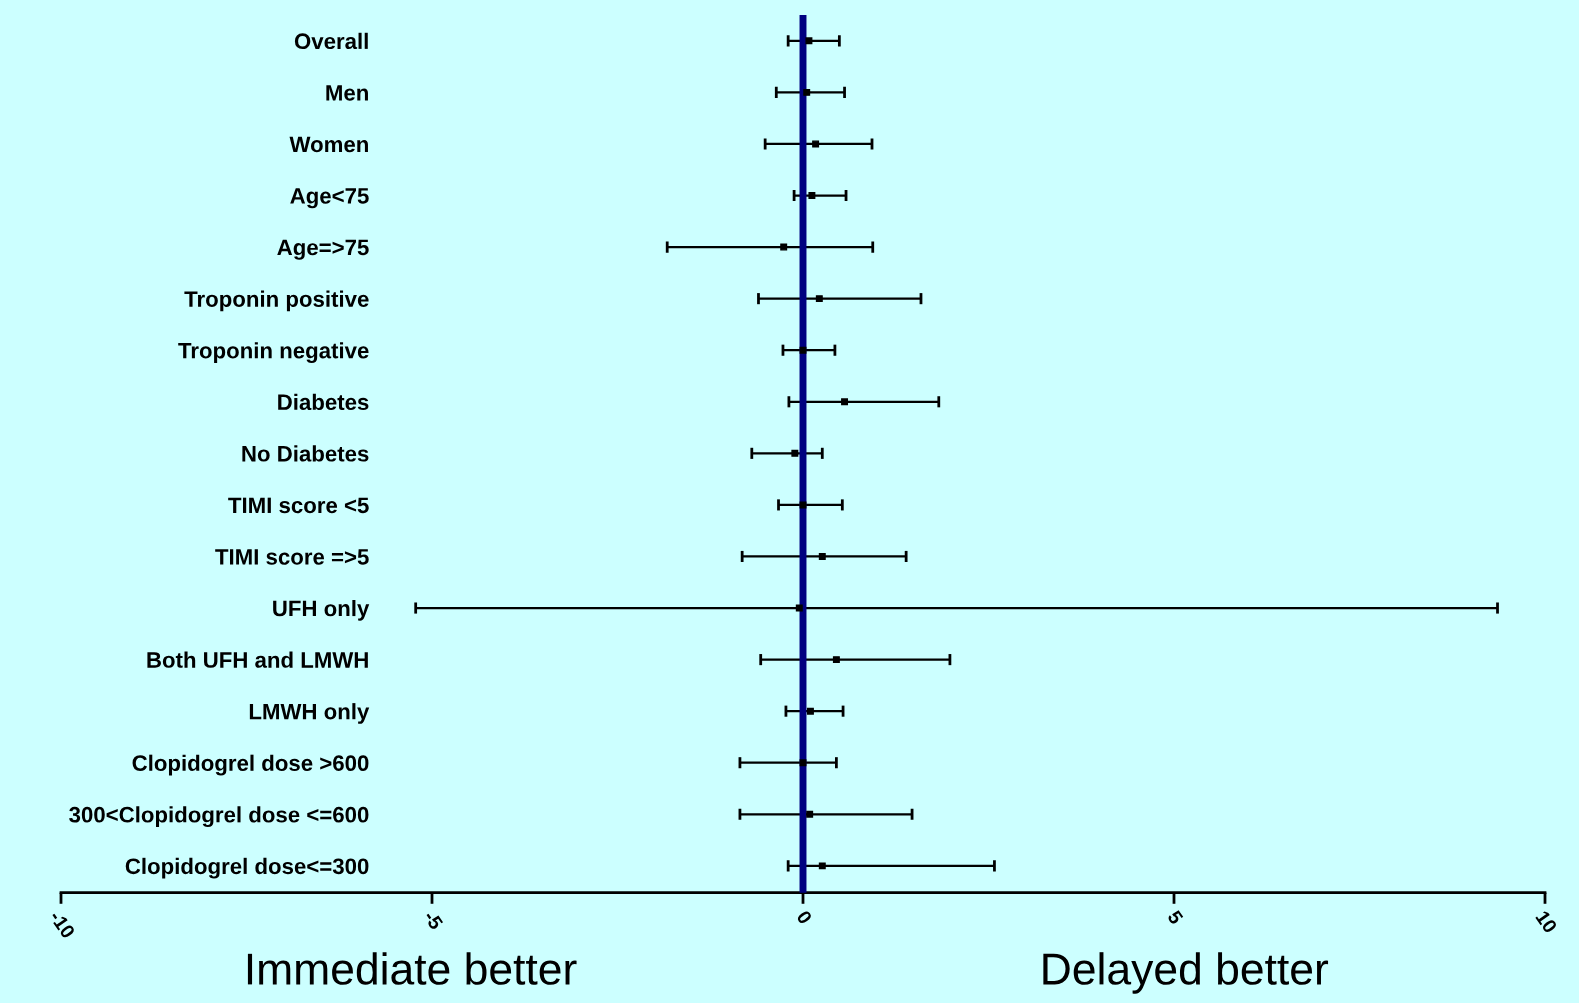 Image resolution: width=1579 pixels, height=1003 pixels. I want to click on y-tick-label: Overall, so click(331, 41).